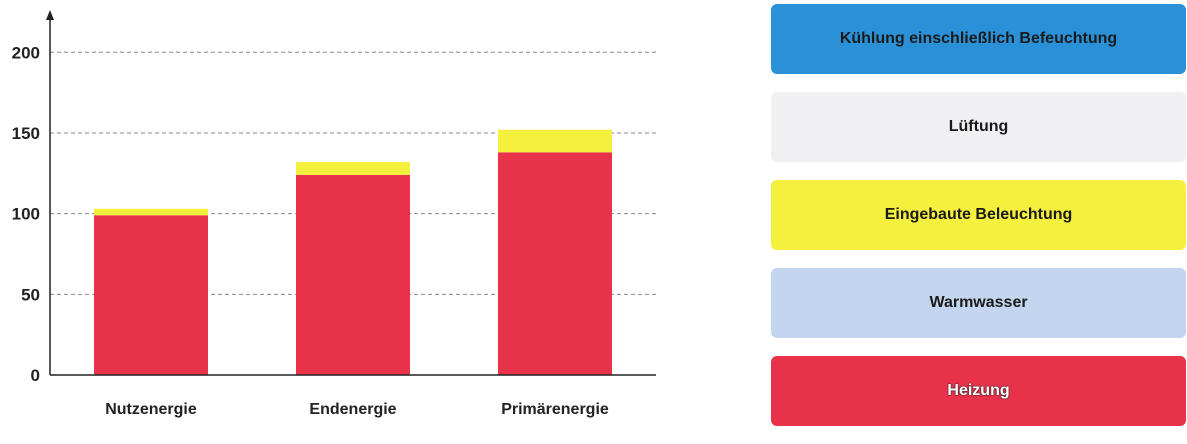 This screenshot has width=1187, height=444. What do you see at coordinates (555, 409) in the screenshot?
I see `x-tick-label: Primärenergie` at bounding box center [555, 409].